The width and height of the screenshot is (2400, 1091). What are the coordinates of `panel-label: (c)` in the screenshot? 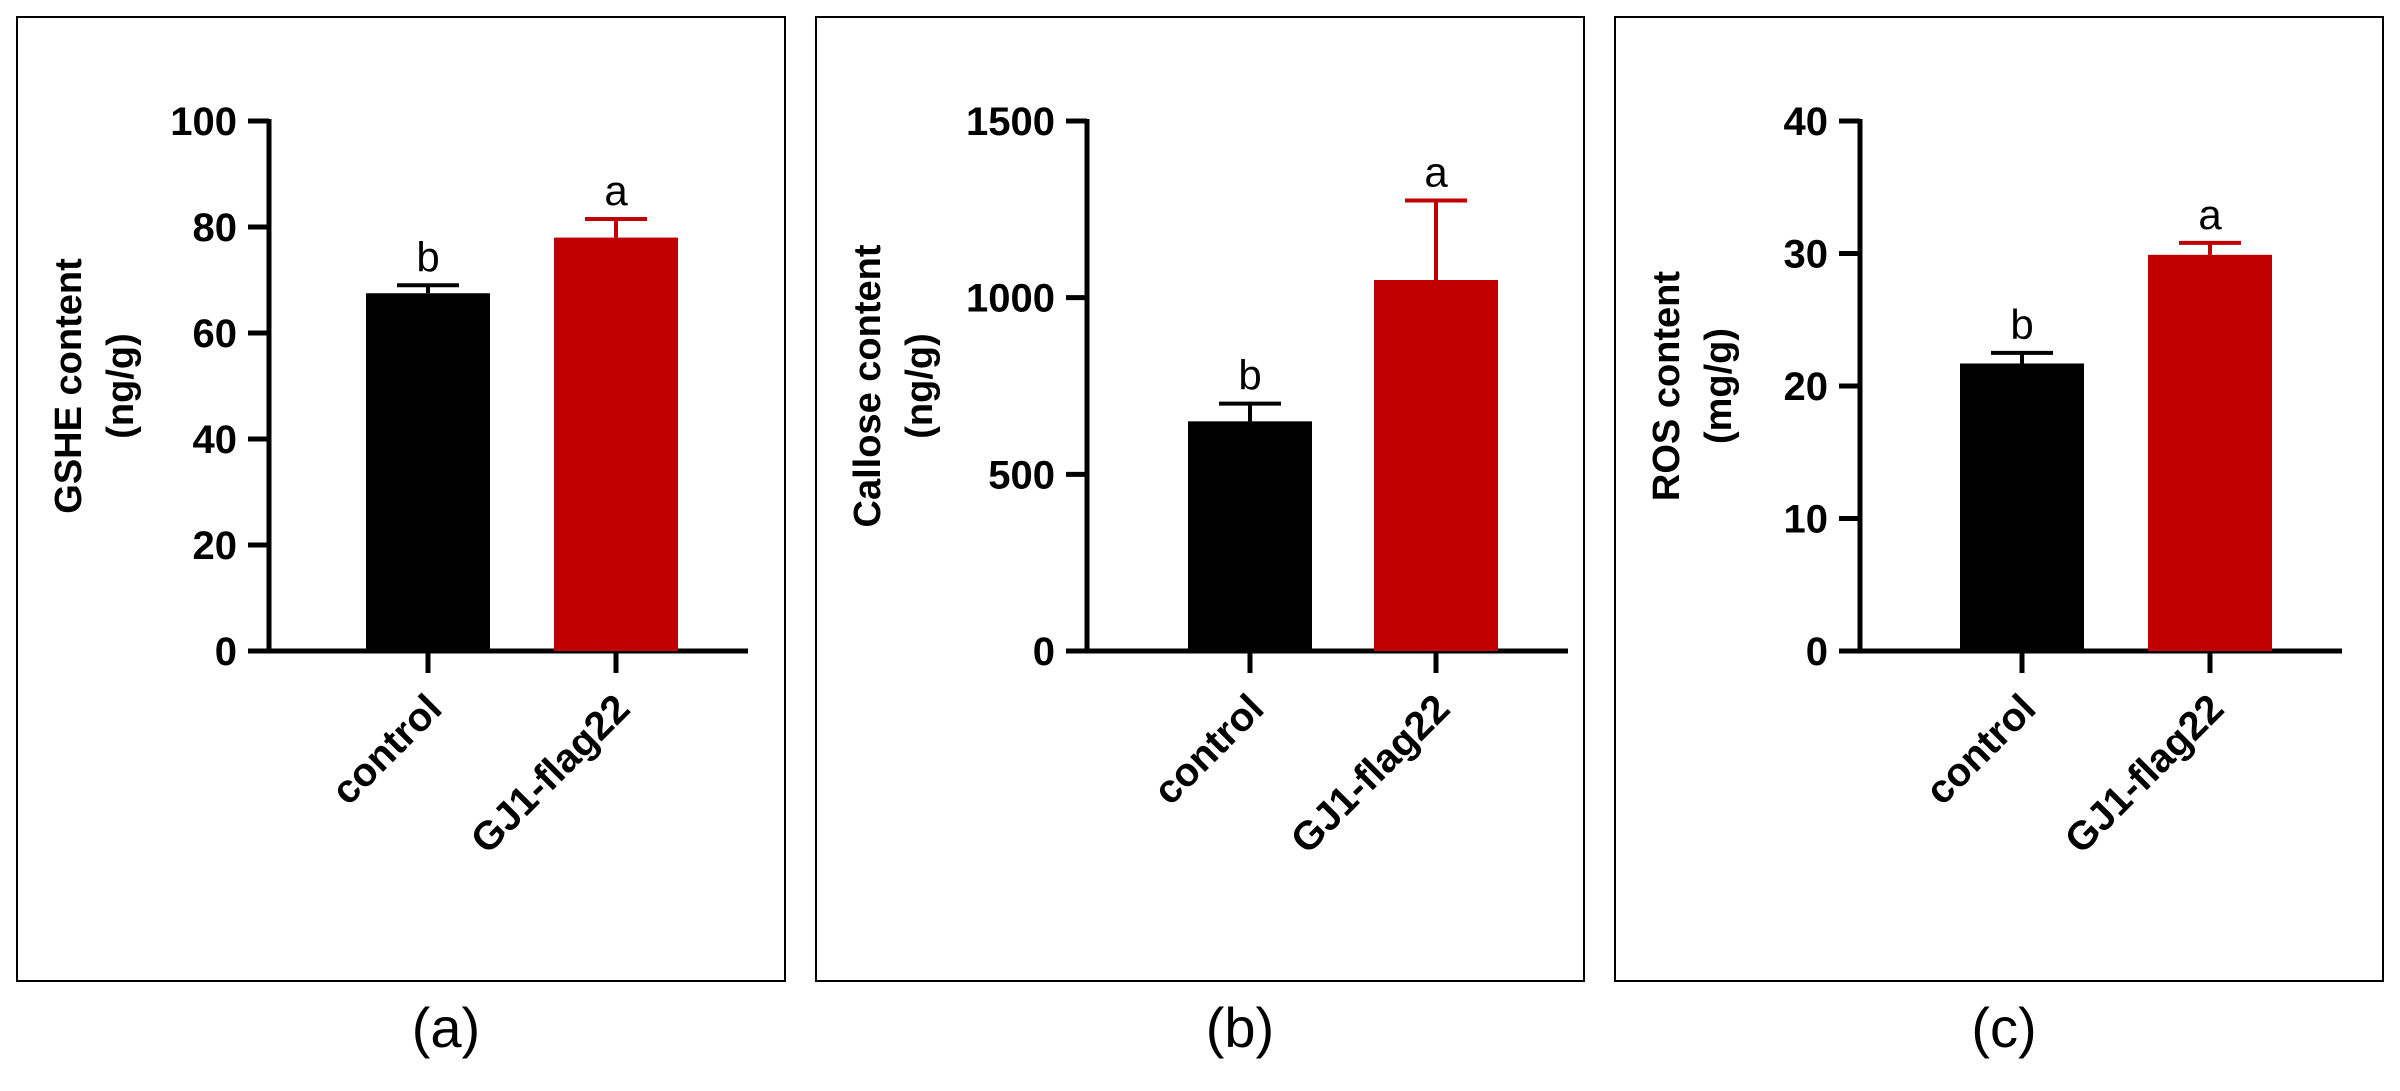 It's located at (2003, 1027).